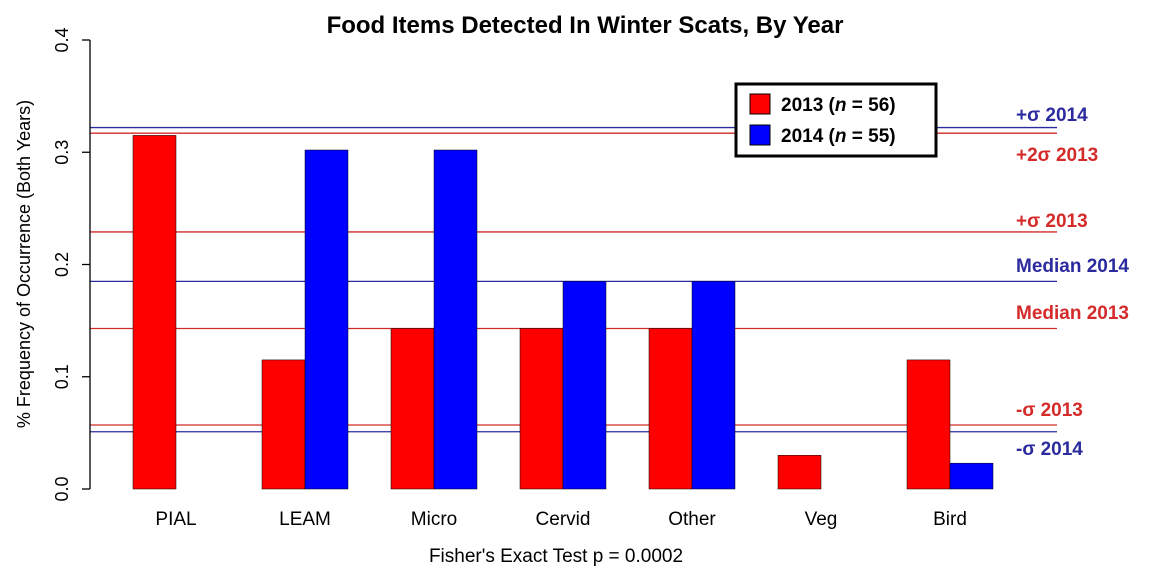  I want to click on y-axis-label: % Frequency of Occurrence (Both Years), so click(24, 264).